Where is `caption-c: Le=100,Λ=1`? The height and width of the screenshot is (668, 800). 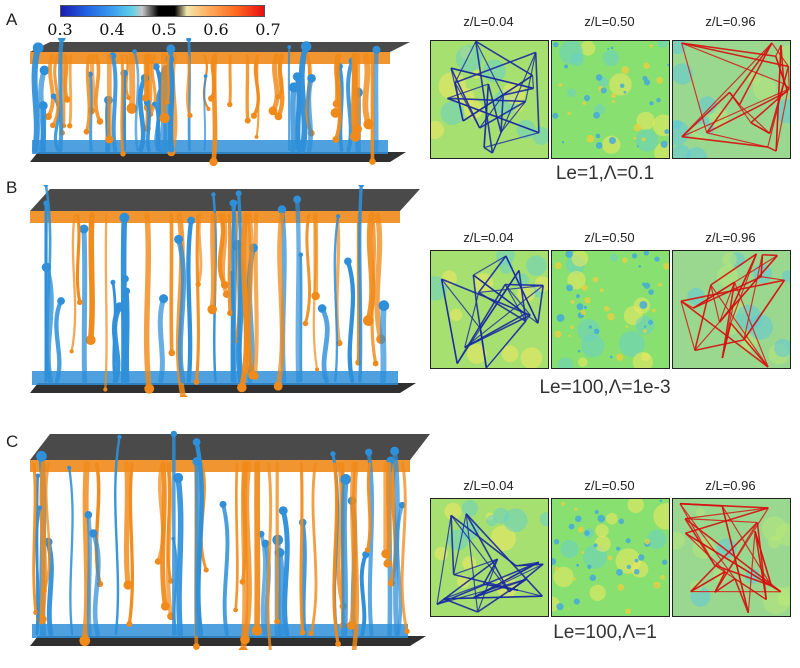
caption-c: Le=100,Λ=1 is located at coordinates (605, 632).